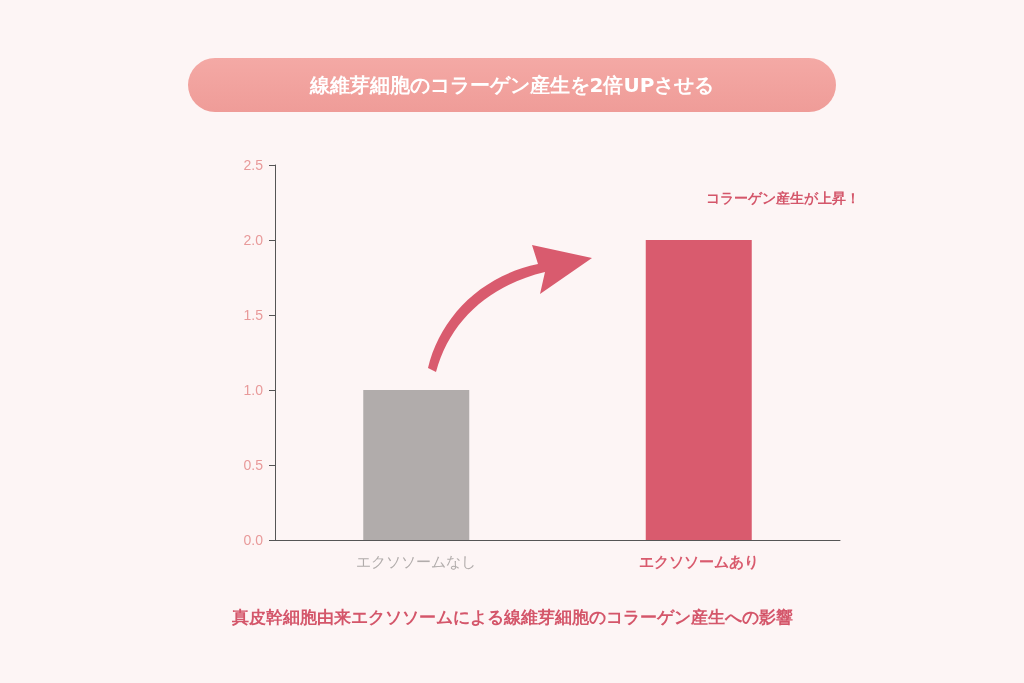 Image resolution: width=1024 pixels, height=683 pixels. Describe the element at coordinates (253, 540) in the screenshot. I see `y-tick-label: 0.0` at that location.